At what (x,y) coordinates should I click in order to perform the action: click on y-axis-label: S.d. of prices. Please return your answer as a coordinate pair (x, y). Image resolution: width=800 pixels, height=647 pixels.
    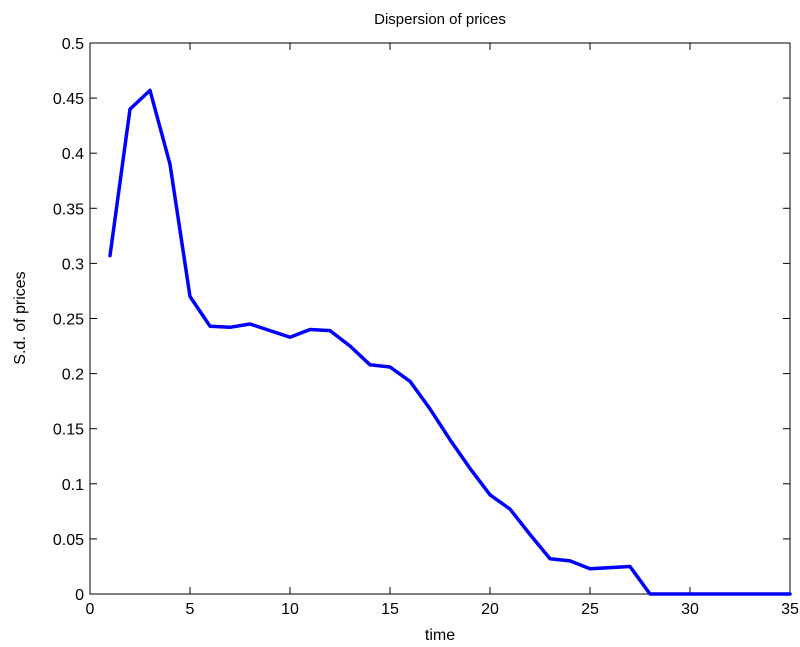
    Looking at the image, I should click on (20, 317).